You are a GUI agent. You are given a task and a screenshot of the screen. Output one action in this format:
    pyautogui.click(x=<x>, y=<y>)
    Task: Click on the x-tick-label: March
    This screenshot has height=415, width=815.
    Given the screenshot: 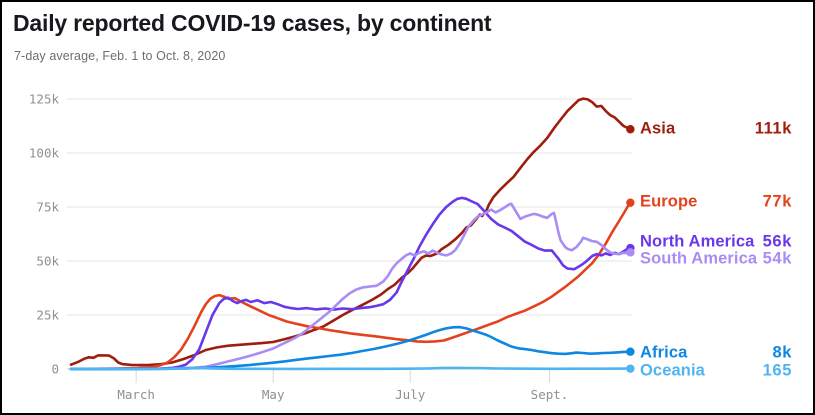 What is the action you would take?
    pyautogui.click(x=136, y=394)
    